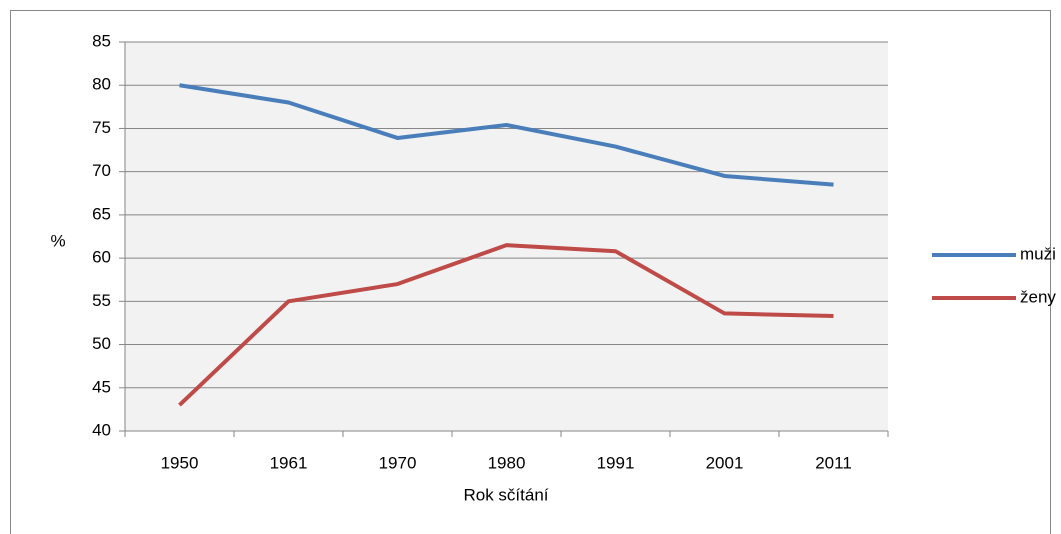 The image size is (1061, 534). Describe the element at coordinates (180, 462) in the screenshot. I see `x-tick-label: 1950` at that location.